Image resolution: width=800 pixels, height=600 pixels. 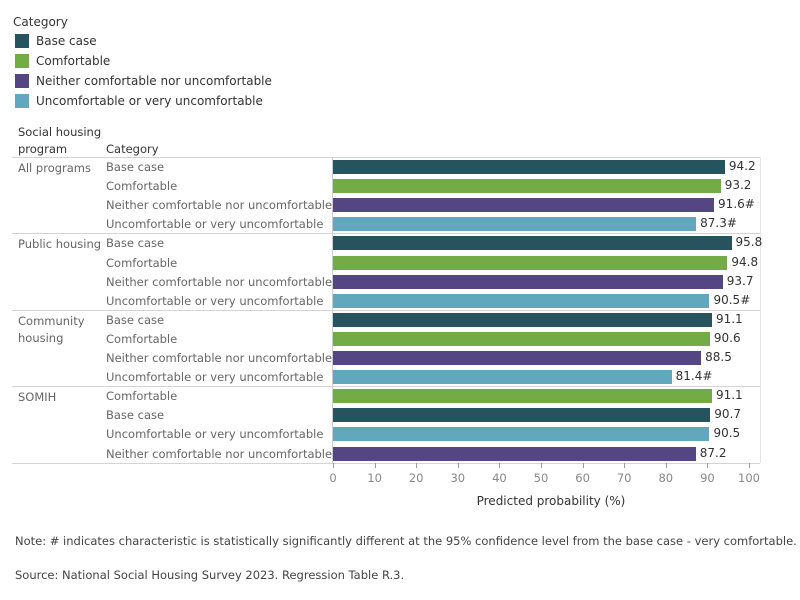 What do you see at coordinates (416, 477) in the screenshot?
I see `x-tick-label: 20` at bounding box center [416, 477].